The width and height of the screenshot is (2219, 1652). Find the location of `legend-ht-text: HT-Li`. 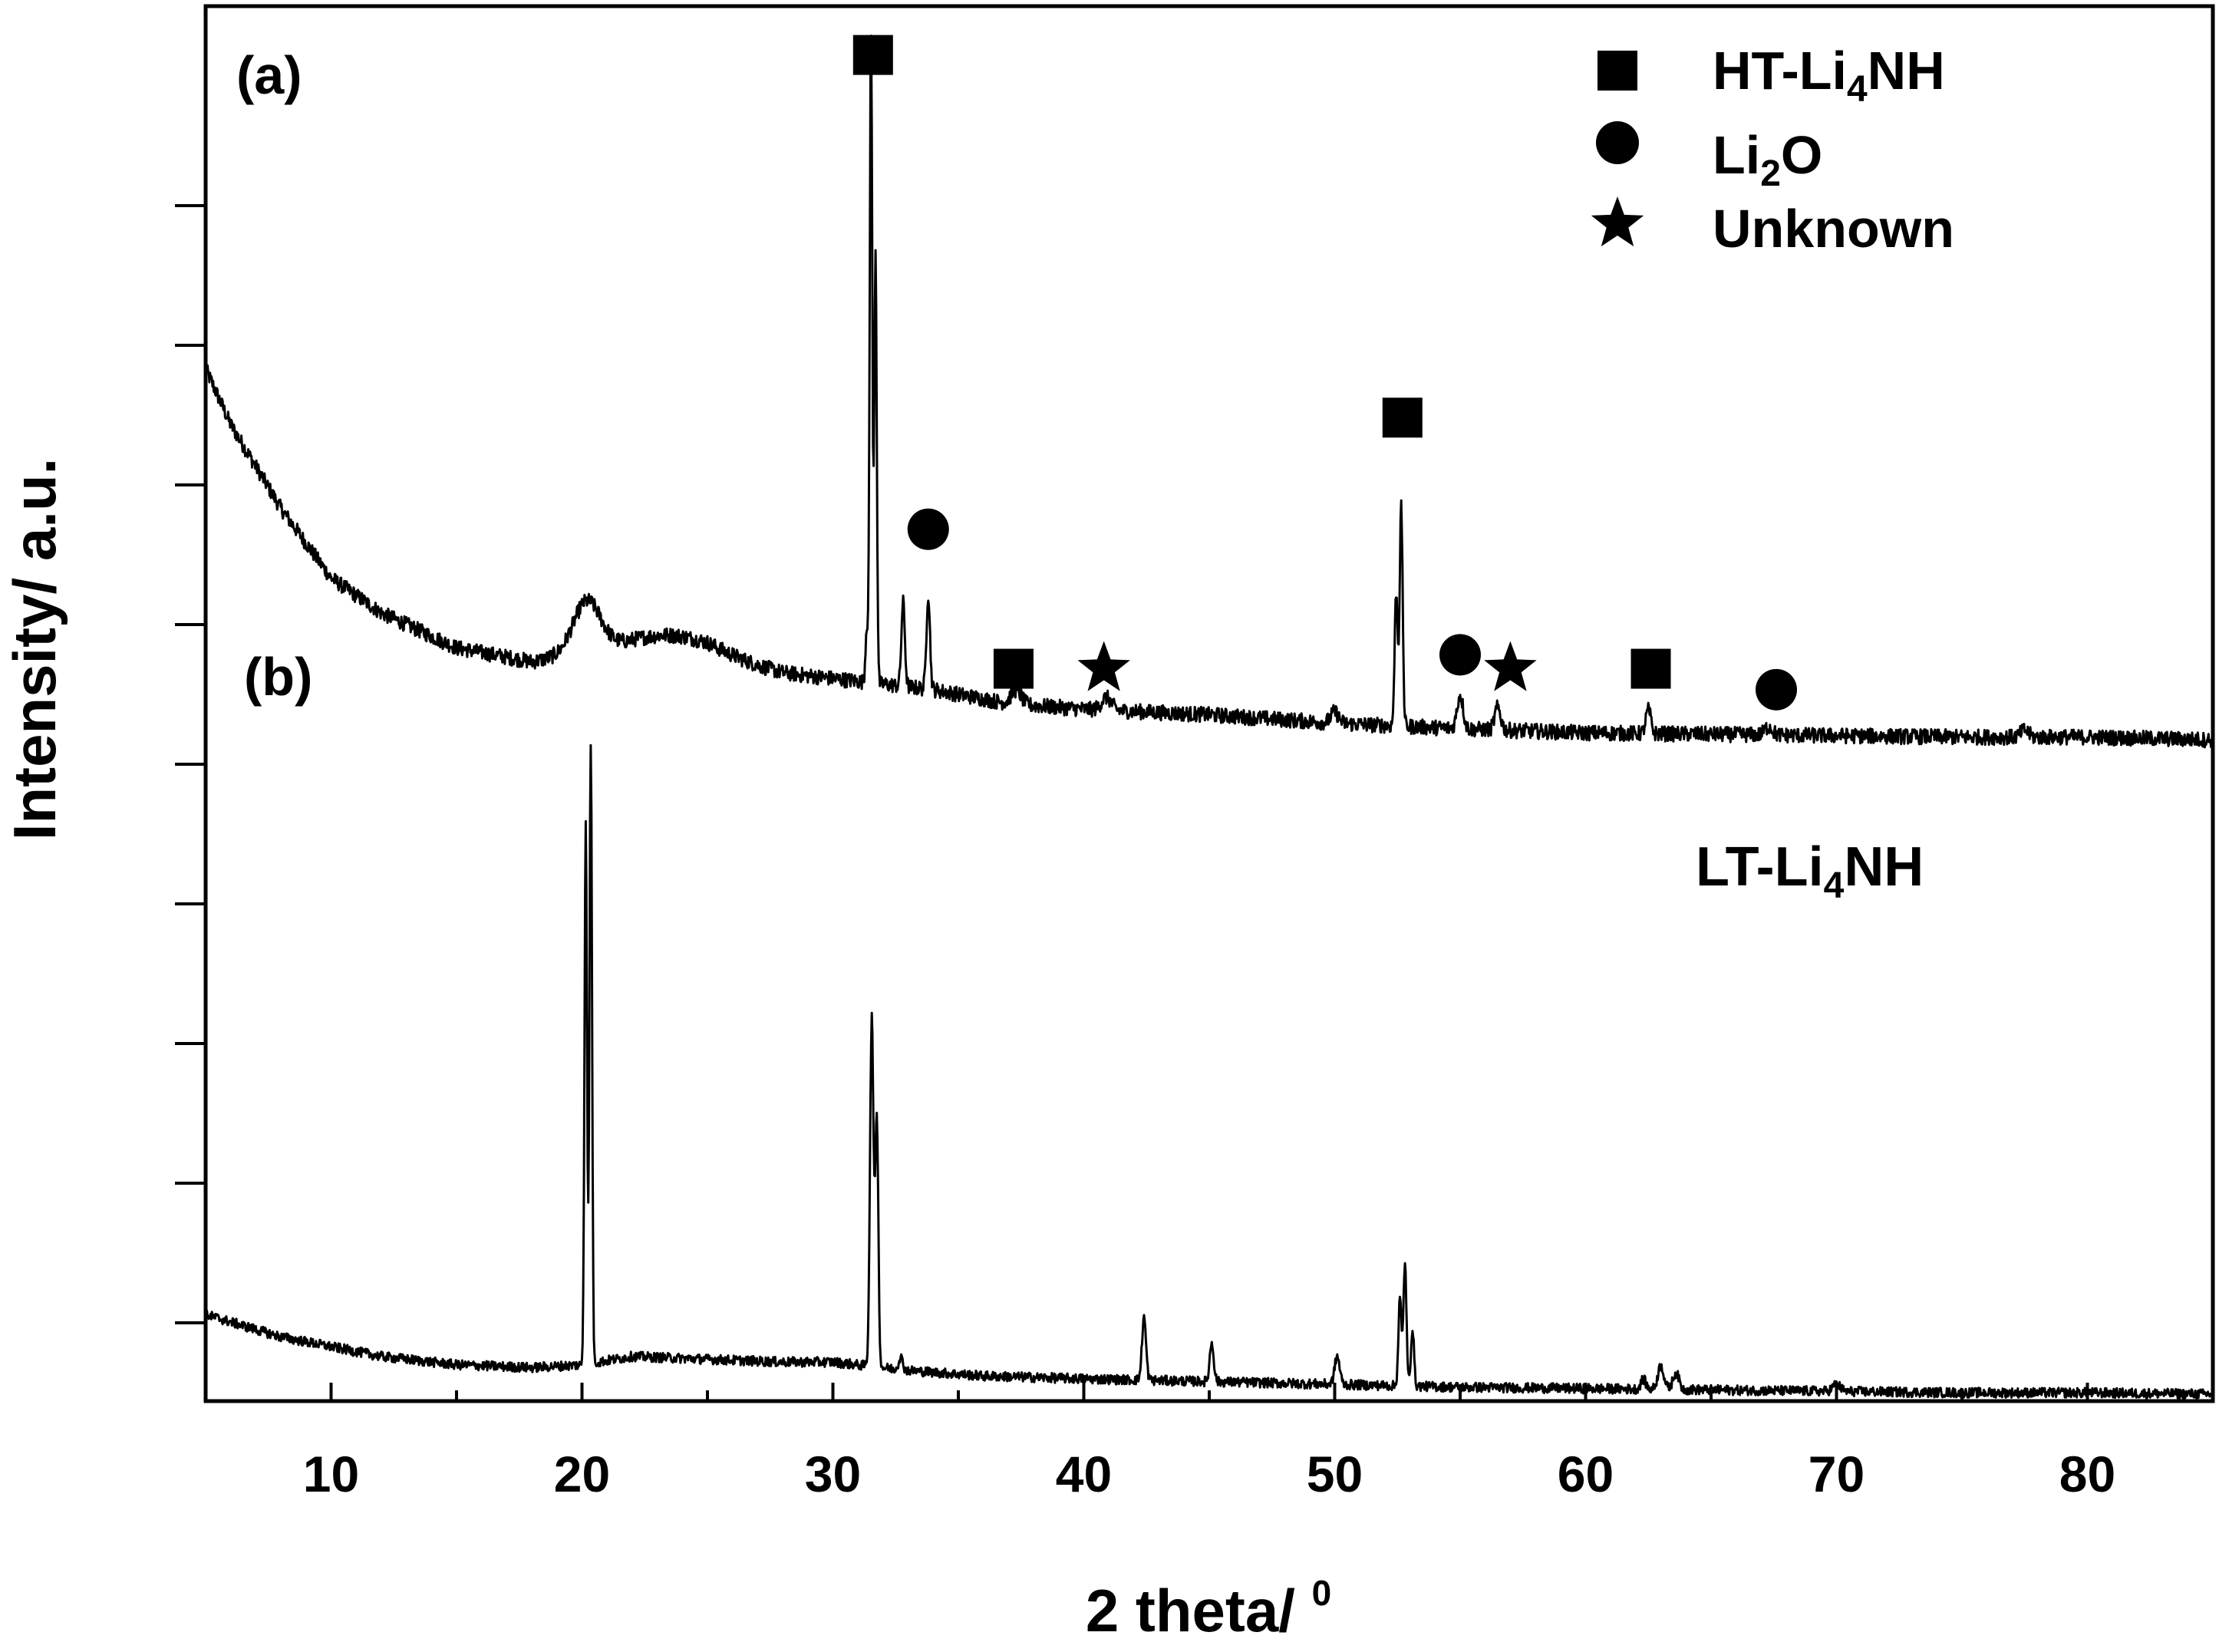

legend-ht-text: HT-Li is located at coordinates (1780, 71).